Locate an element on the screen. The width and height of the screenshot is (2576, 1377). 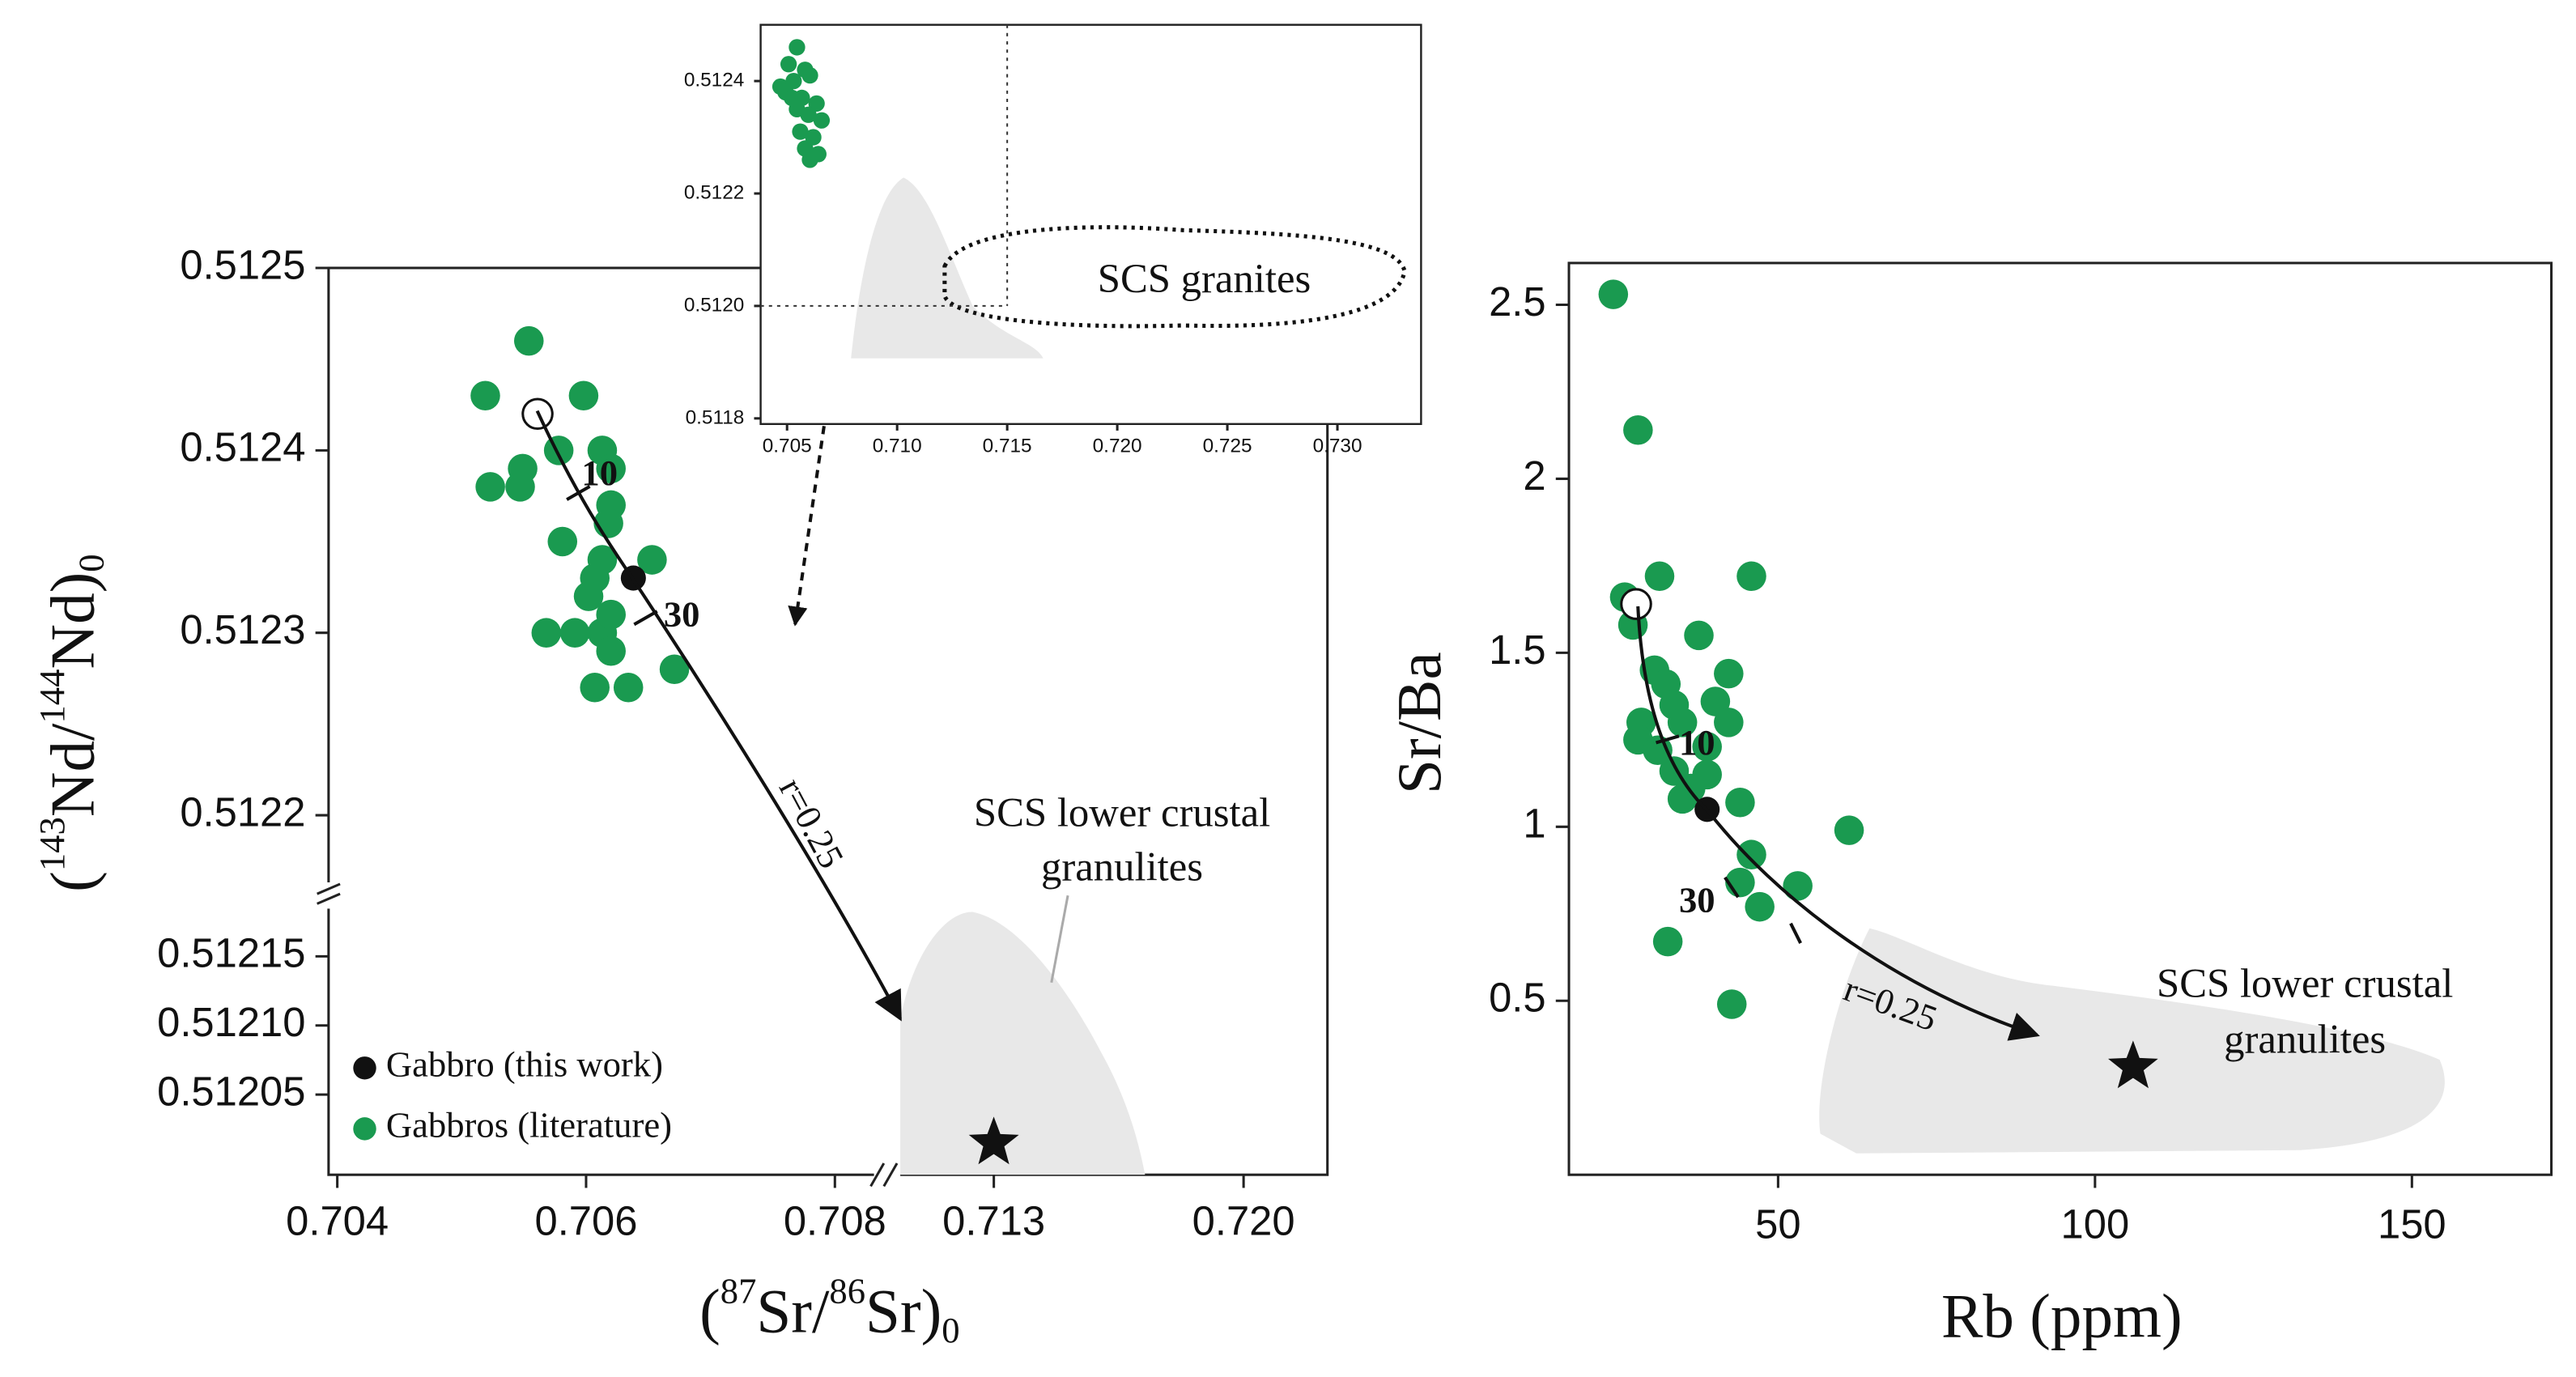
granite-field is located at coordinates (1174, 277).